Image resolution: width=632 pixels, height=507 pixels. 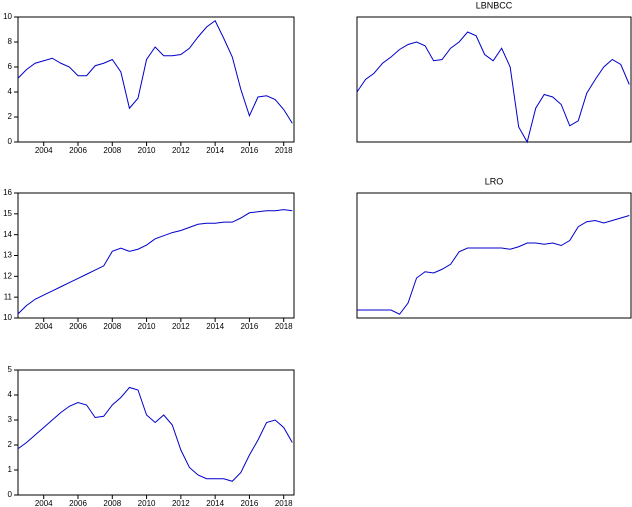 What do you see at coordinates (494, 181) in the screenshot?
I see `chart-title: LRO` at bounding box center [494, 181].